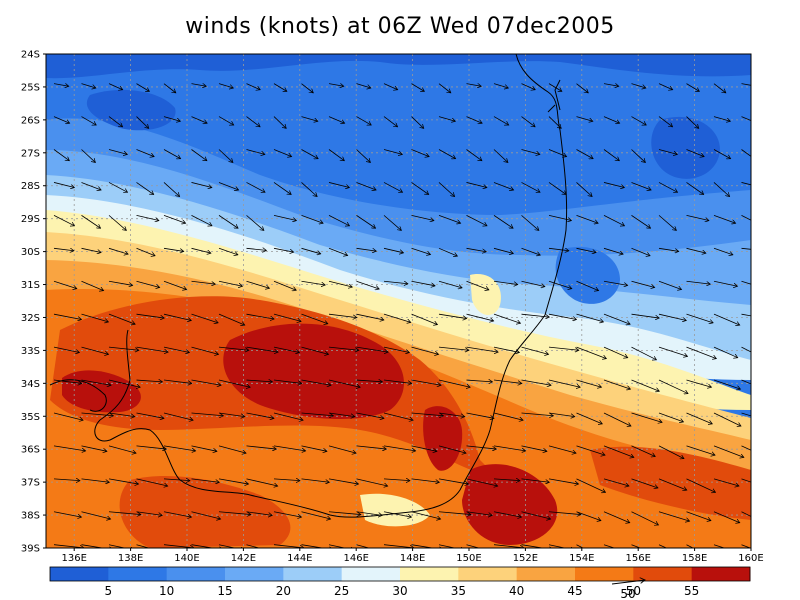 The height and width of the screenshot is (600, 800). What do you see at coordinates (73, 558) in the screenshot?
I see `lon-label: 136E` at bounding box center [73, 558].